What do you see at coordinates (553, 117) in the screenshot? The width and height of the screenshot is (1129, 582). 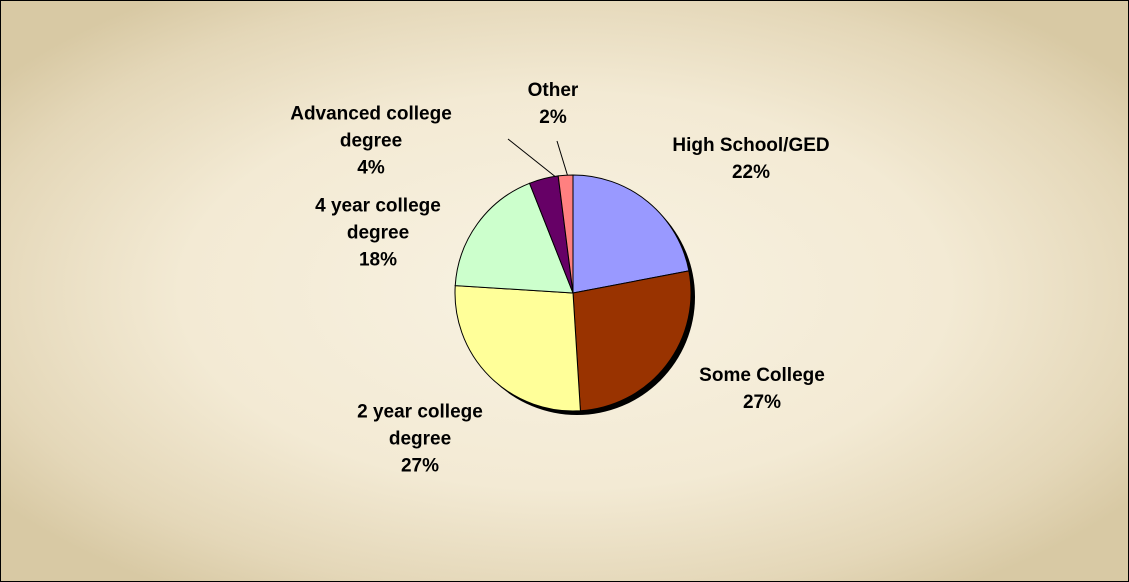 I see `value-label: 2%` at bounding box center [553, 117].